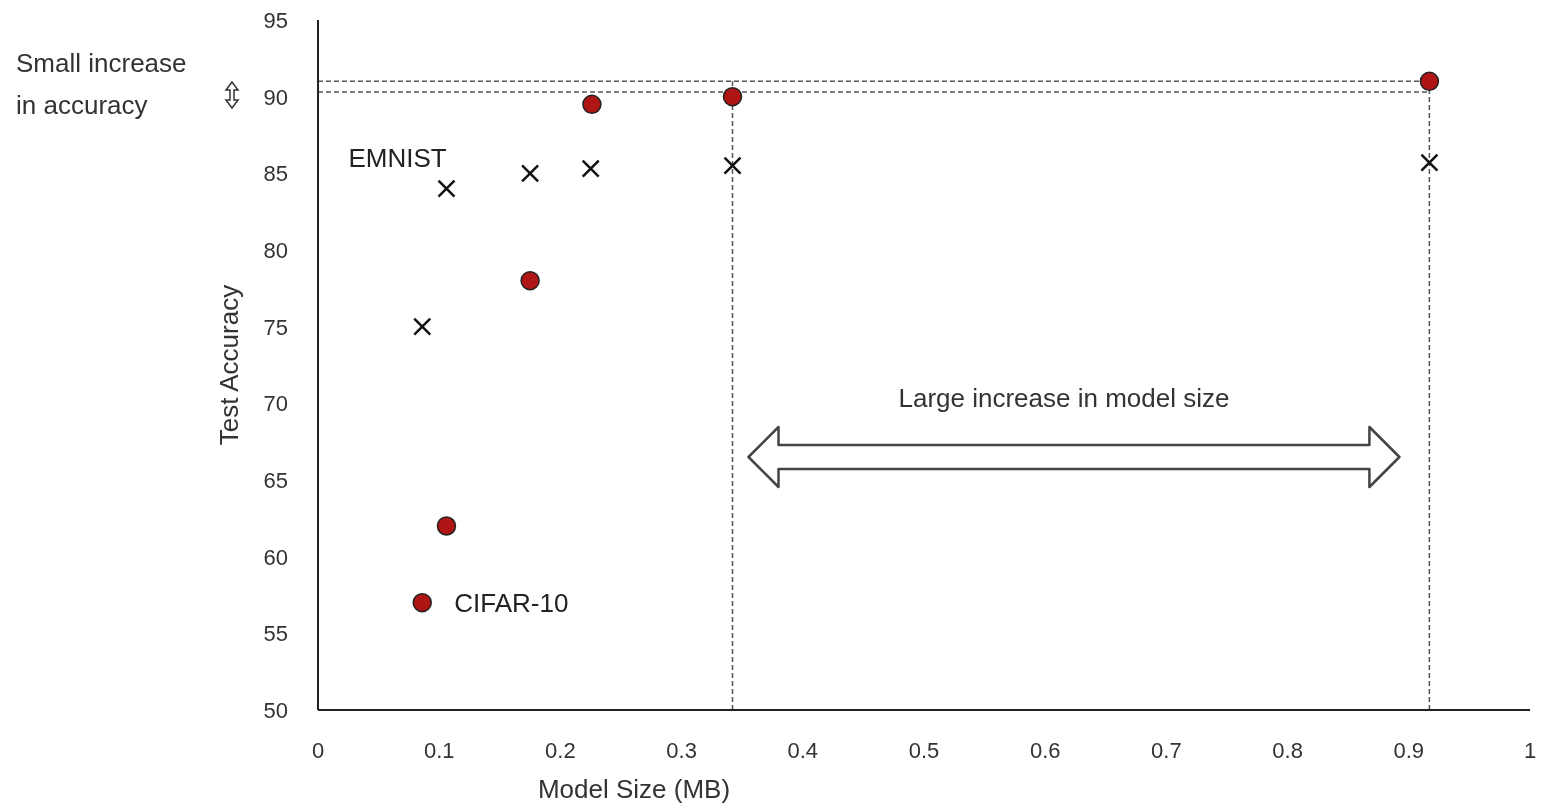 The width and height of the screenshot is (1545, 805). Describe the element at coordinates (439, 750) in the screenshot. I see `x-tick-label: 0.1` at that location.